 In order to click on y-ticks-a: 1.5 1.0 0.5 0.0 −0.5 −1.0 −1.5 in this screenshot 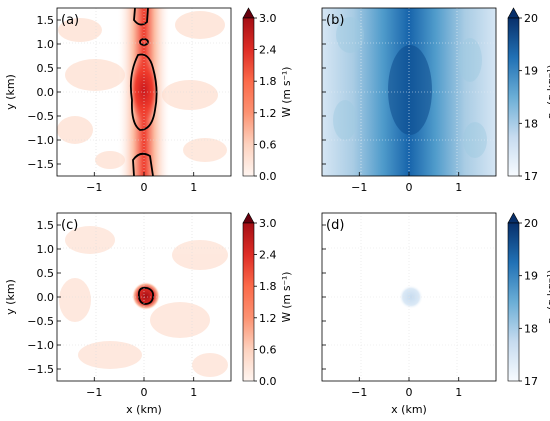, I will do `click(44, 92)`.